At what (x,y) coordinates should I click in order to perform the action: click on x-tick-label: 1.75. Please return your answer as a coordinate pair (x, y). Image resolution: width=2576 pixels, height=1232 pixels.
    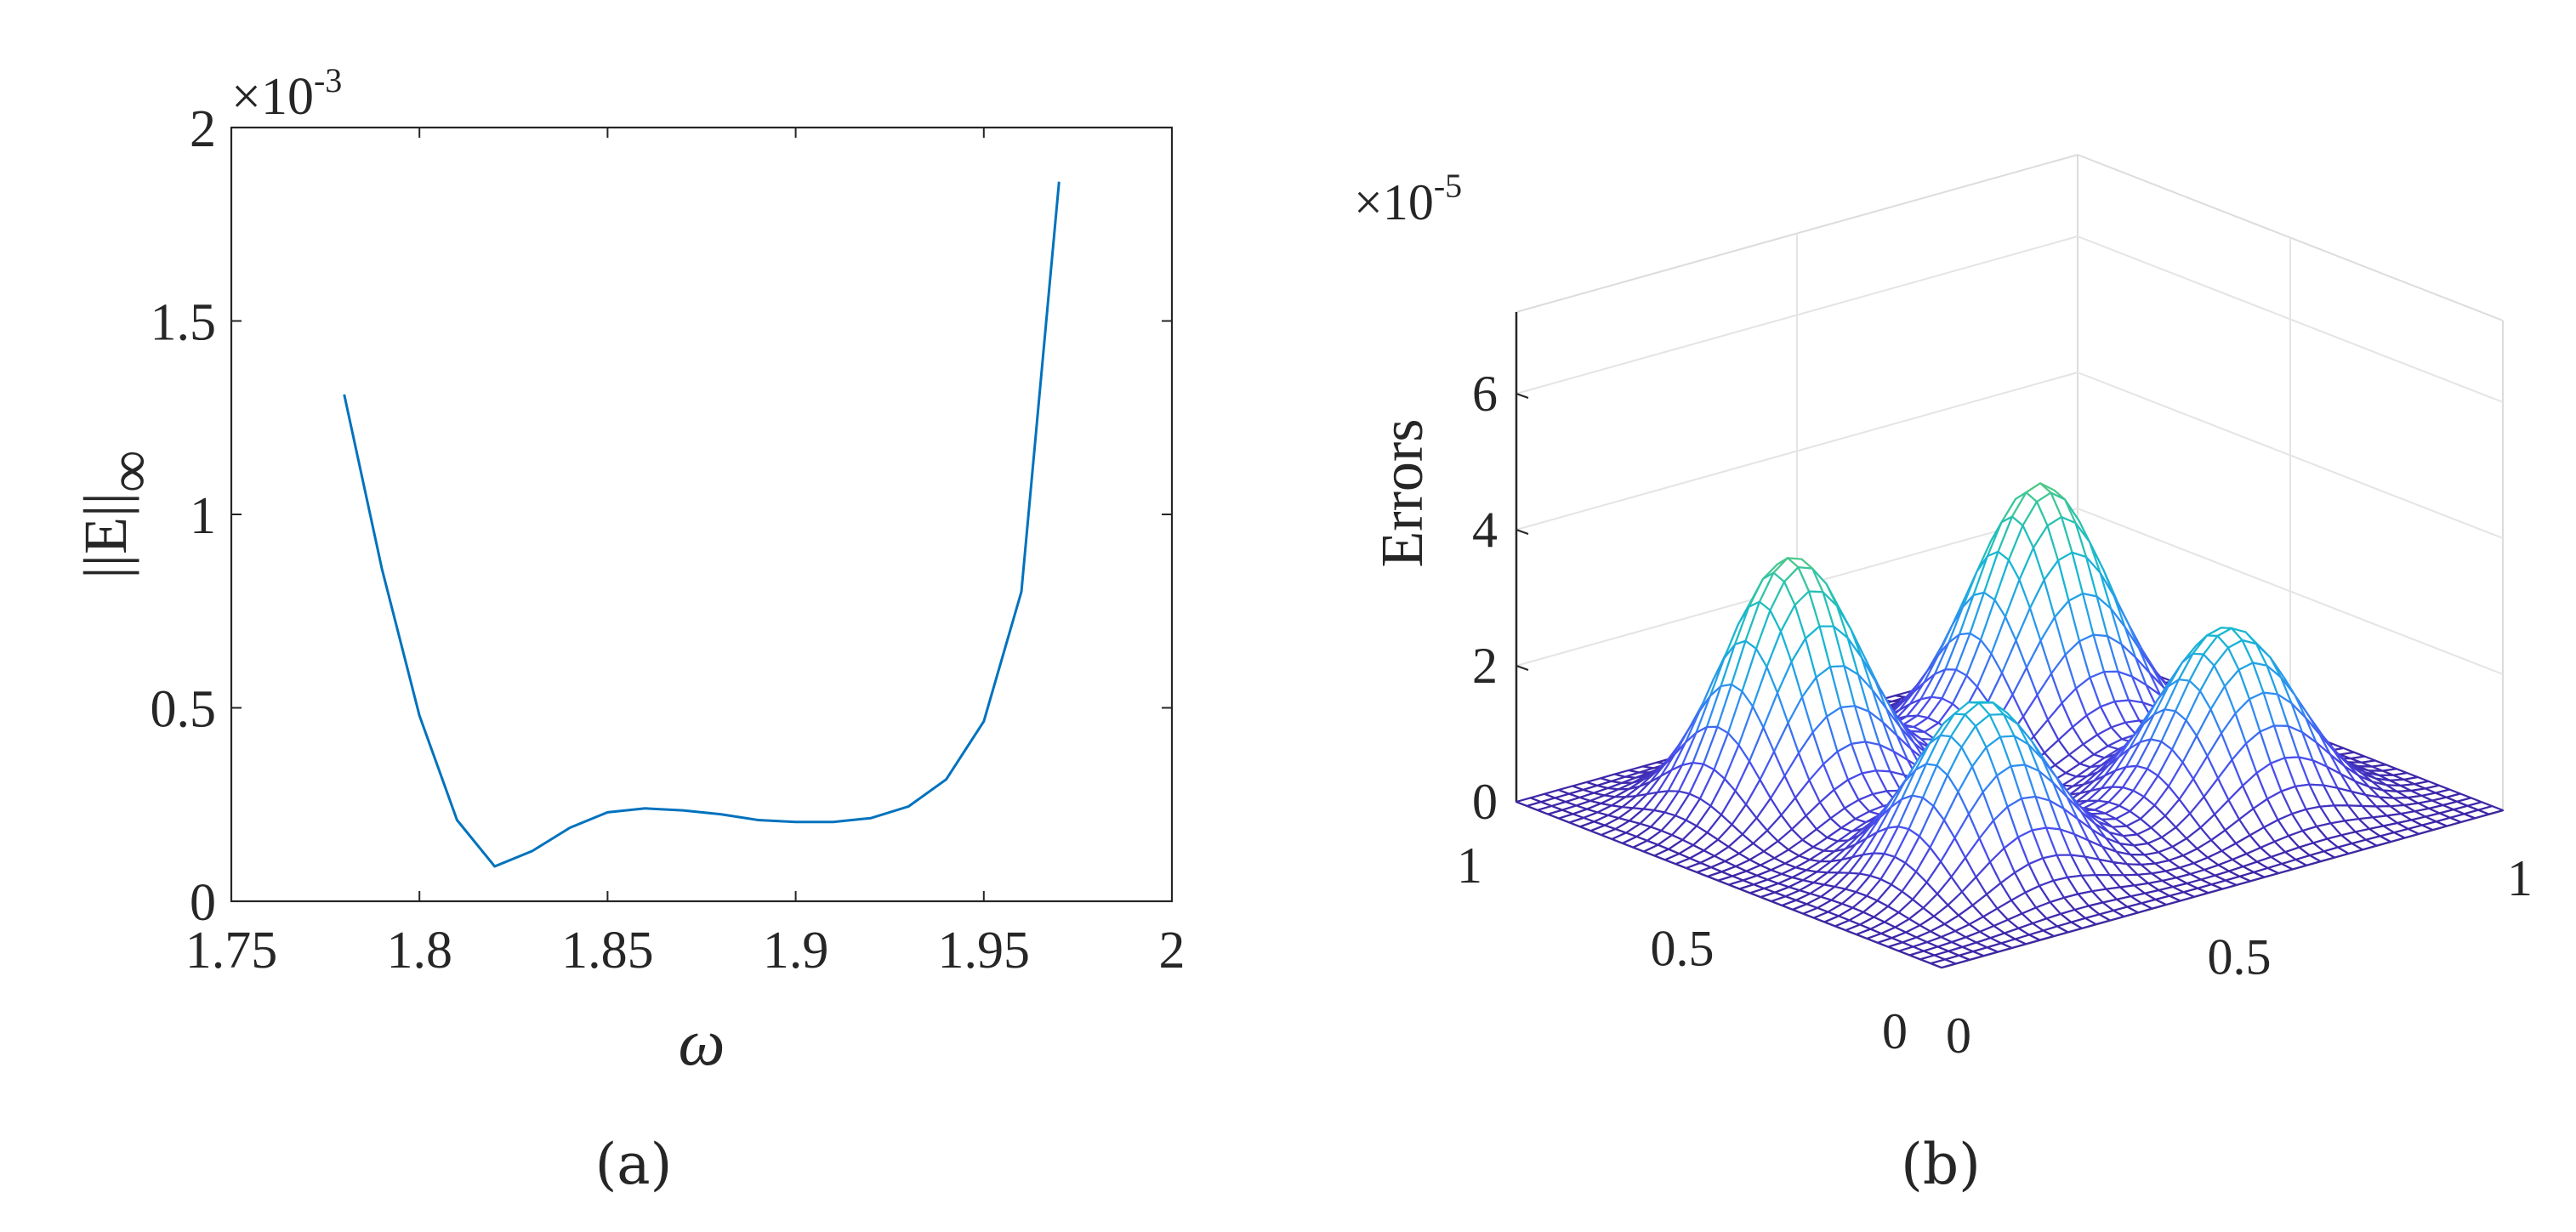
    Looking at the image, I should click on (231, 950).